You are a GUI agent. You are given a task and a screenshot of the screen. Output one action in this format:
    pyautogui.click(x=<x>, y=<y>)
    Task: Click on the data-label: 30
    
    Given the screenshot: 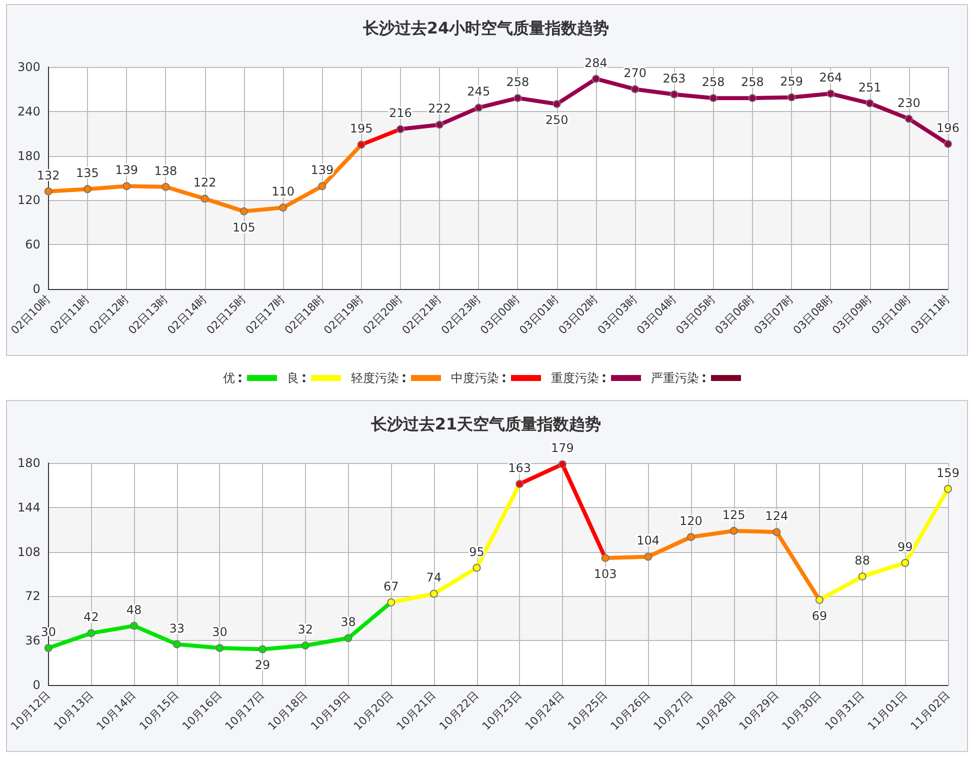 What is the action you would take?
    pyautogui.click(x=220, y=632)
    